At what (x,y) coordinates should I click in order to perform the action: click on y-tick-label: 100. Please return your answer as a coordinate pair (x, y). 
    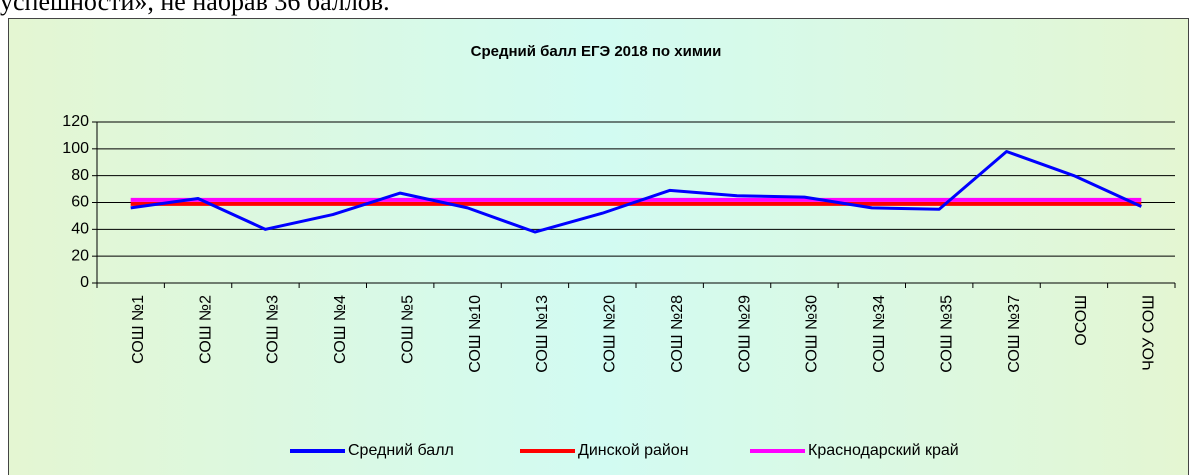
    Looking at the image, I should click on (75, 148).